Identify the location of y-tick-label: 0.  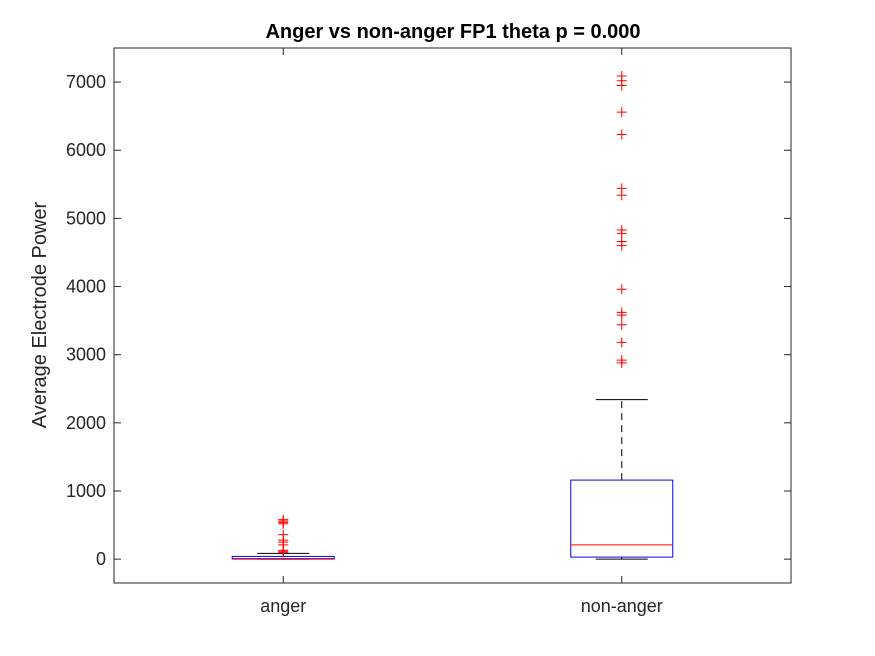
(101, 559).